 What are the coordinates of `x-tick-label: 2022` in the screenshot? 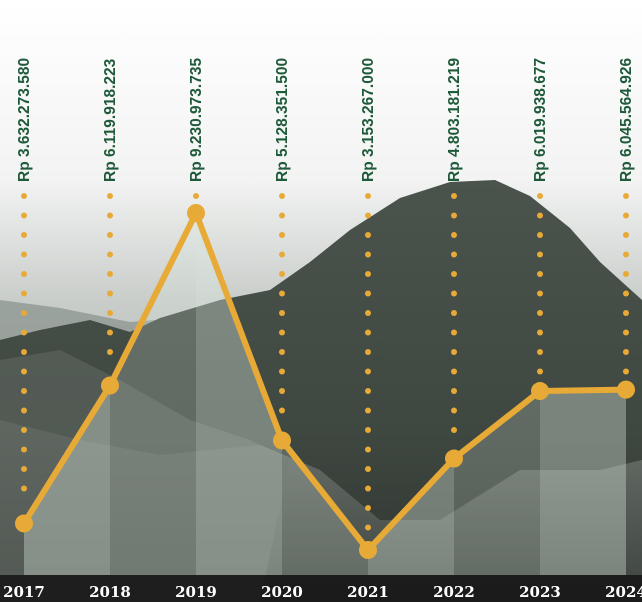 It's located at (454, 592).